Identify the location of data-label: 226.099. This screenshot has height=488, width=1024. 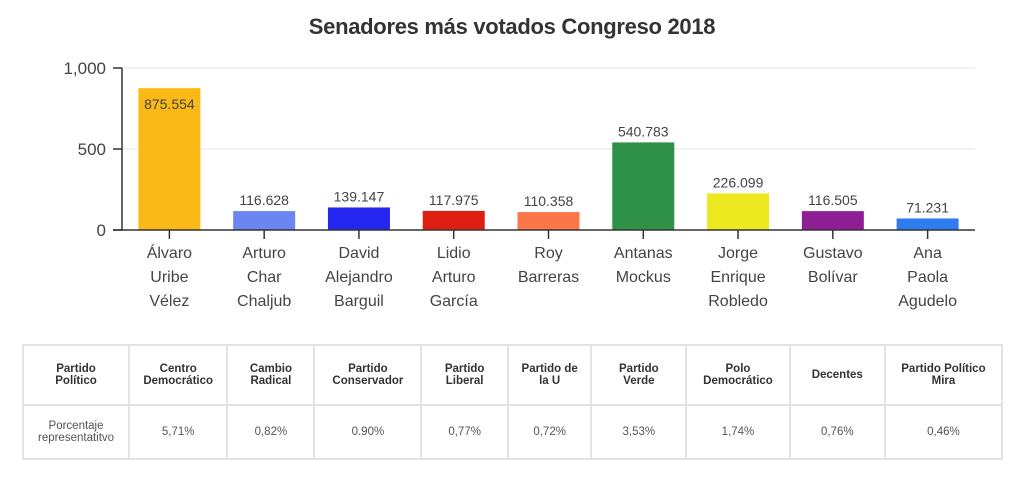
(738, 182).